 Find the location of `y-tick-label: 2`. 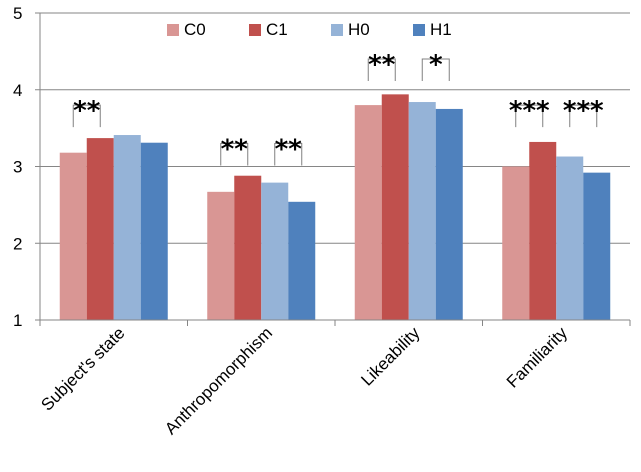

y-tick-label: 2 is located at coordinates (17, 243).